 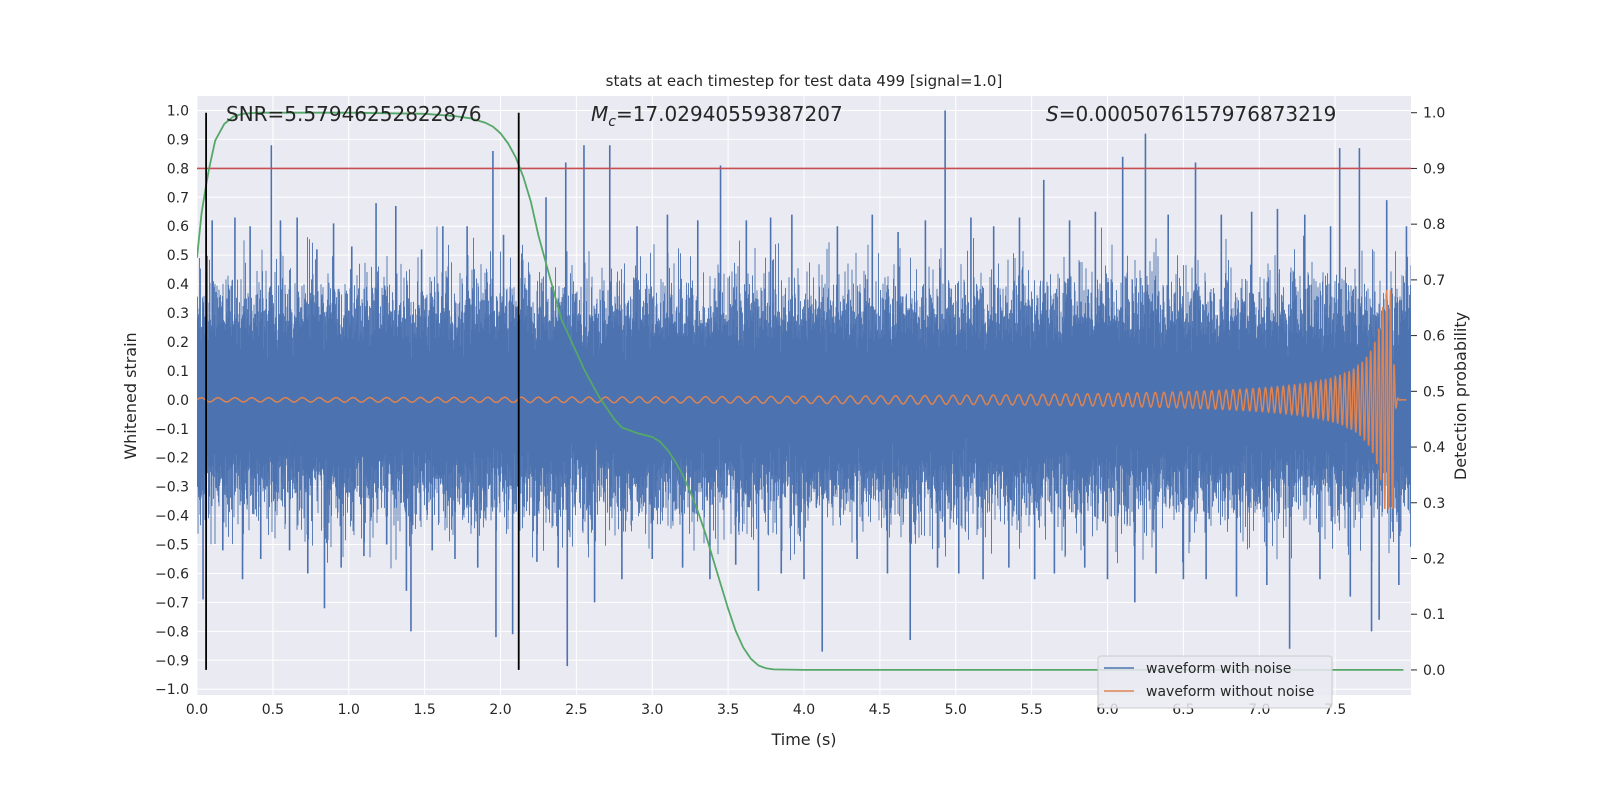 What do you see at coordinates (1434, 448) in the screenshot?
I see `y2-tick-label: 0.4` at bounding box center [1434, 448].